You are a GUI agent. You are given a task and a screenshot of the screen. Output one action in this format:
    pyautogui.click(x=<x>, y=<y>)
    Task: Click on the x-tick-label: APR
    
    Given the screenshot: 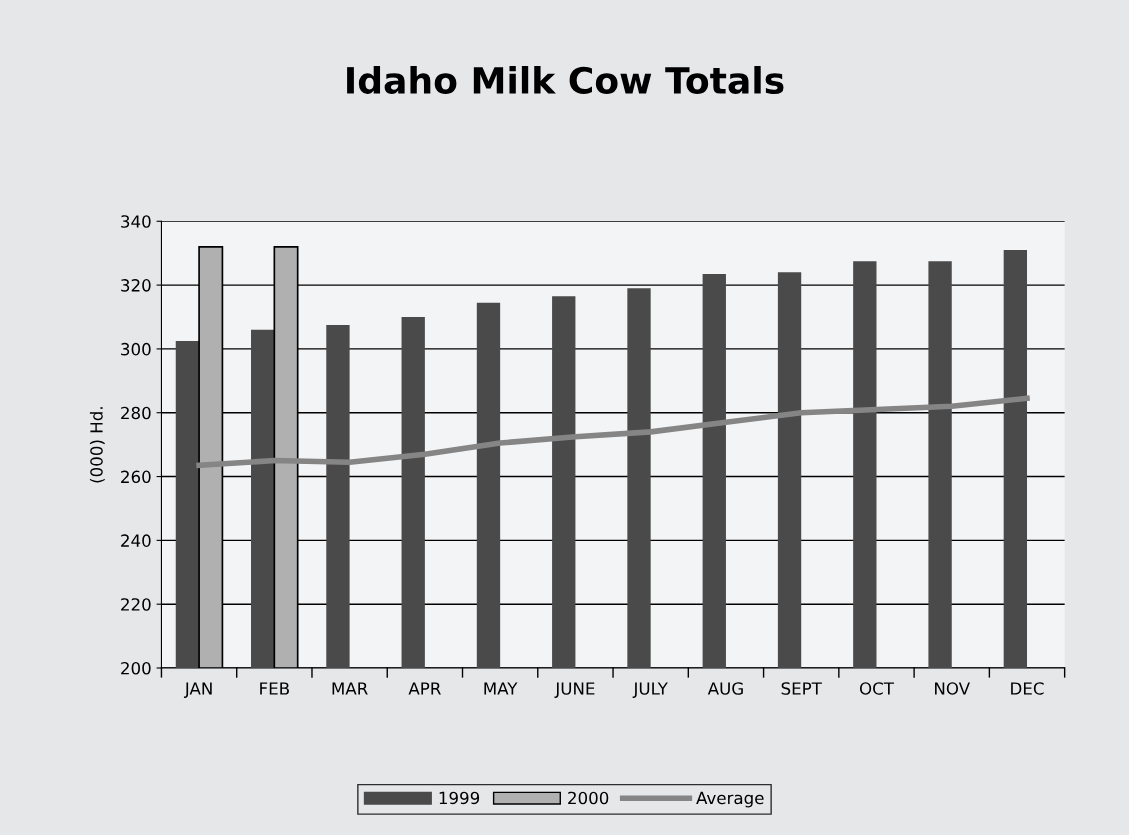 What is the action you would take?
    pyautogui.click(x=424, y=688)
    